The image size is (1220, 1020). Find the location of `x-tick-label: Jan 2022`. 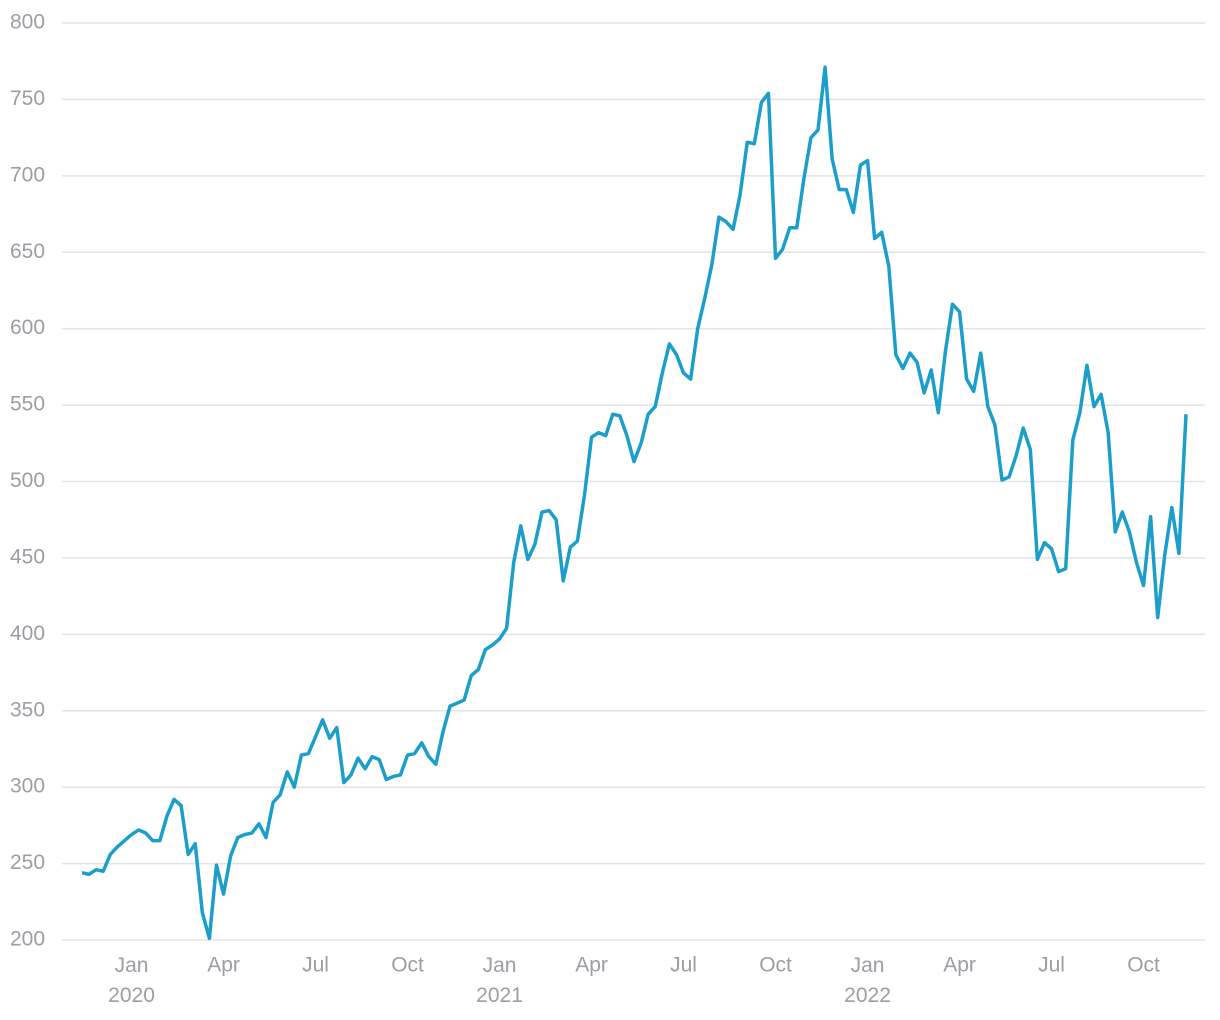

x-tick-label: Jan 2022 is located at coordinates (867, 980).